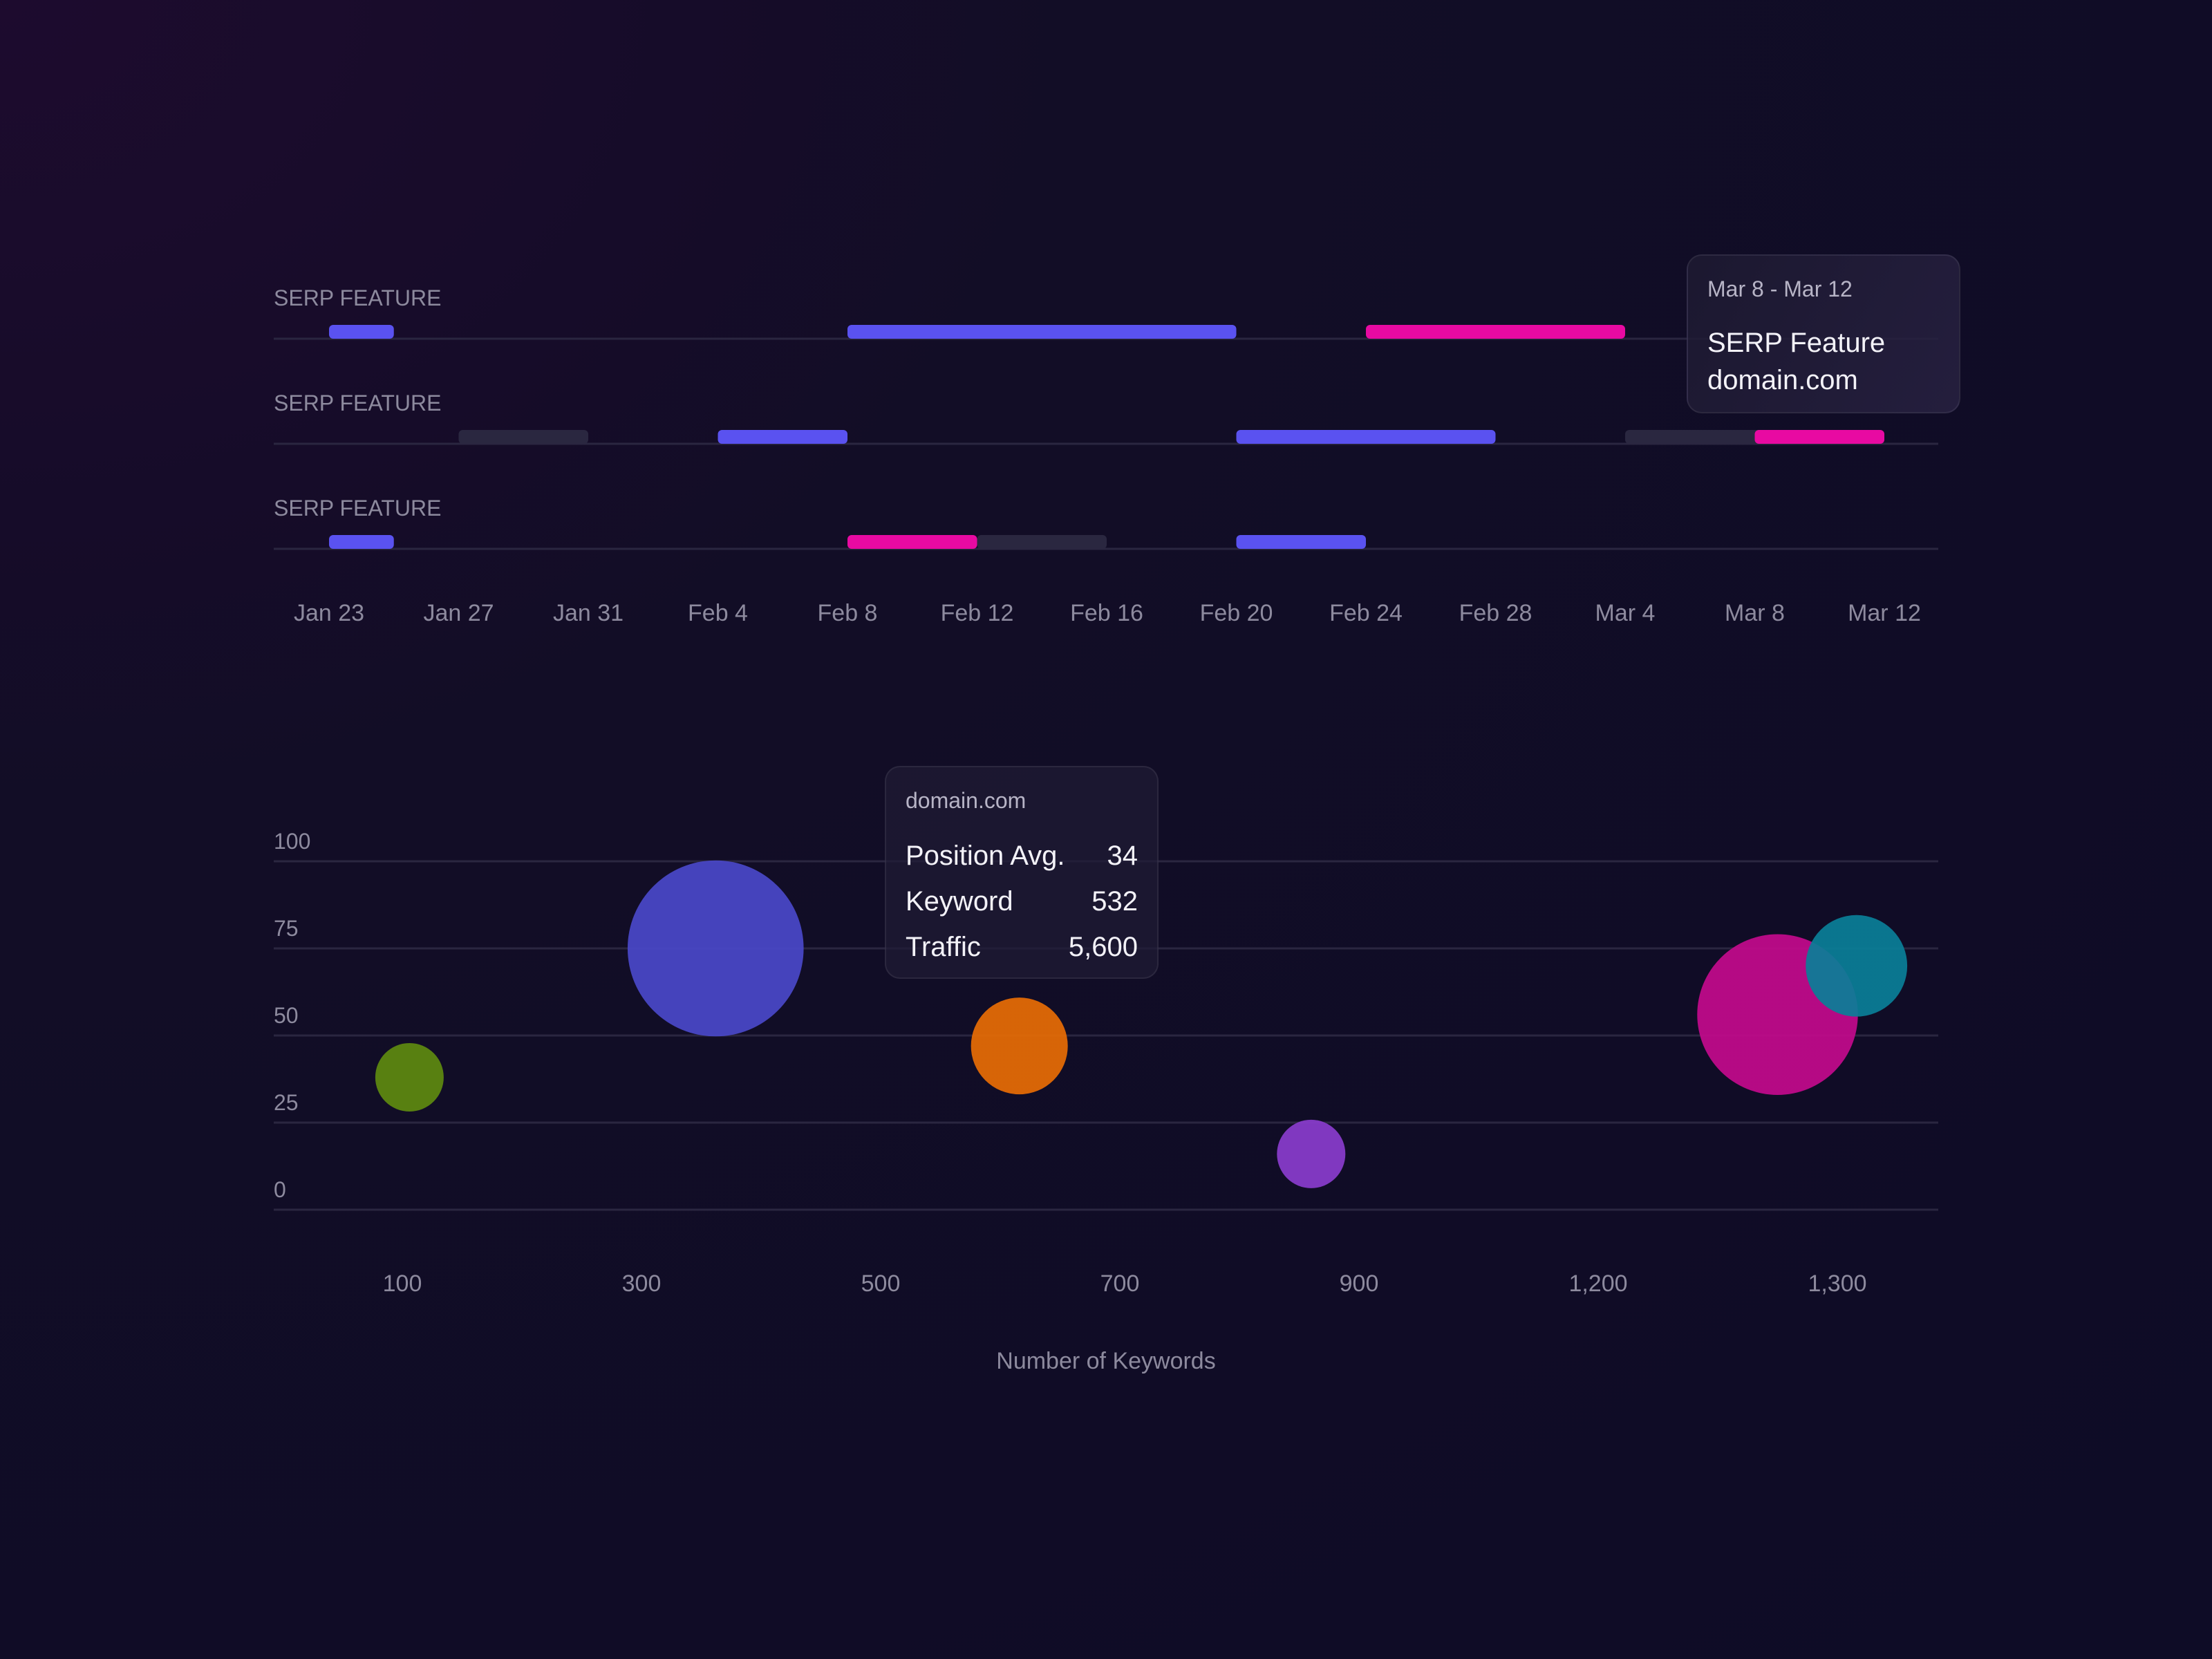  What do you see at coordinates (1885, 613) in the screenshot?
I see `timeline-x-tick: Mar 12` at bounding box center [1885, 613].